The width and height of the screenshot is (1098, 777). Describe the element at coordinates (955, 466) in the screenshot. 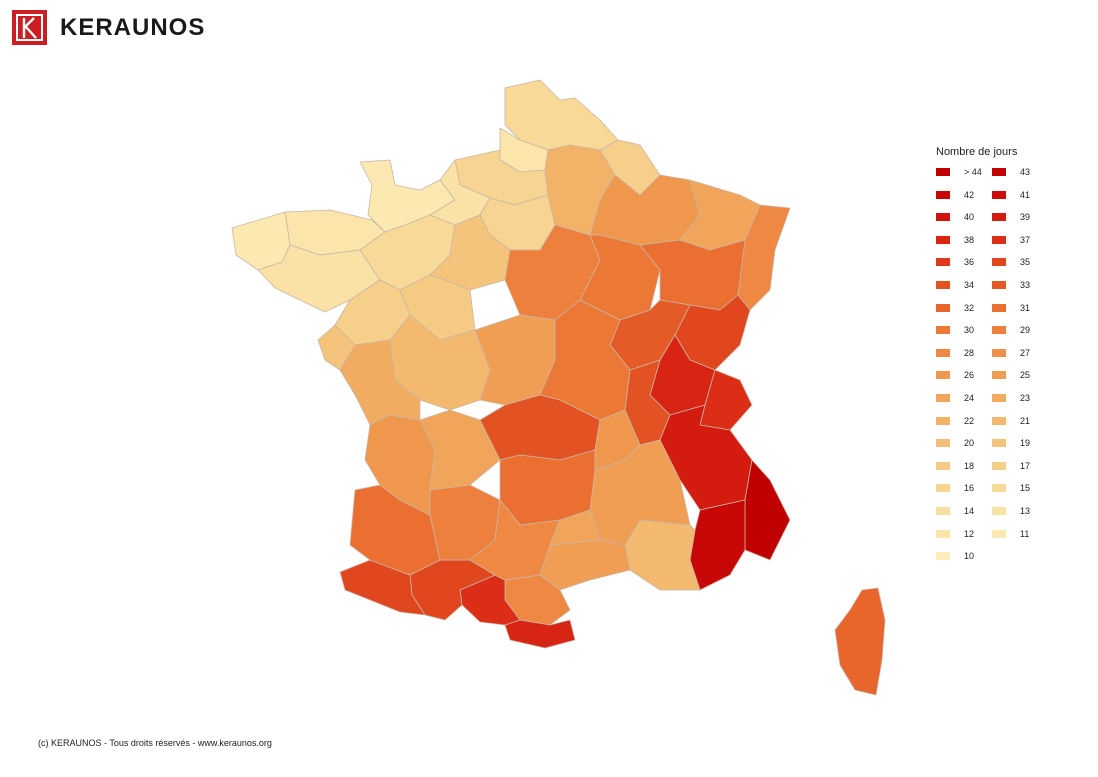

I see `legend-item: 18` at that location.